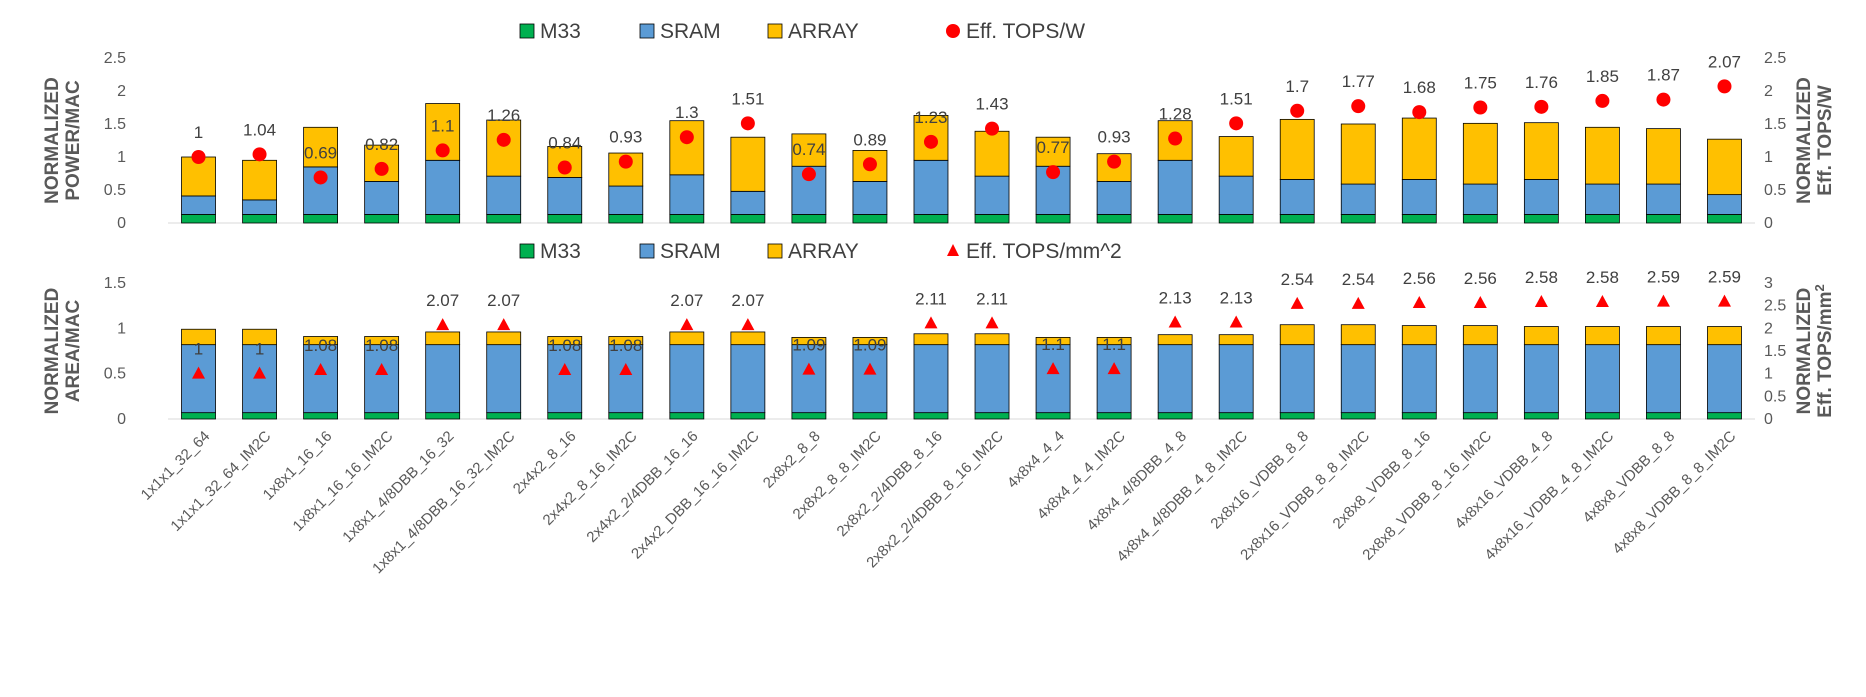 Image resolution: width=1866 pixels, height=697 pixels. I want to click on y2-tick-label: 2.5, so click(1775, 58).